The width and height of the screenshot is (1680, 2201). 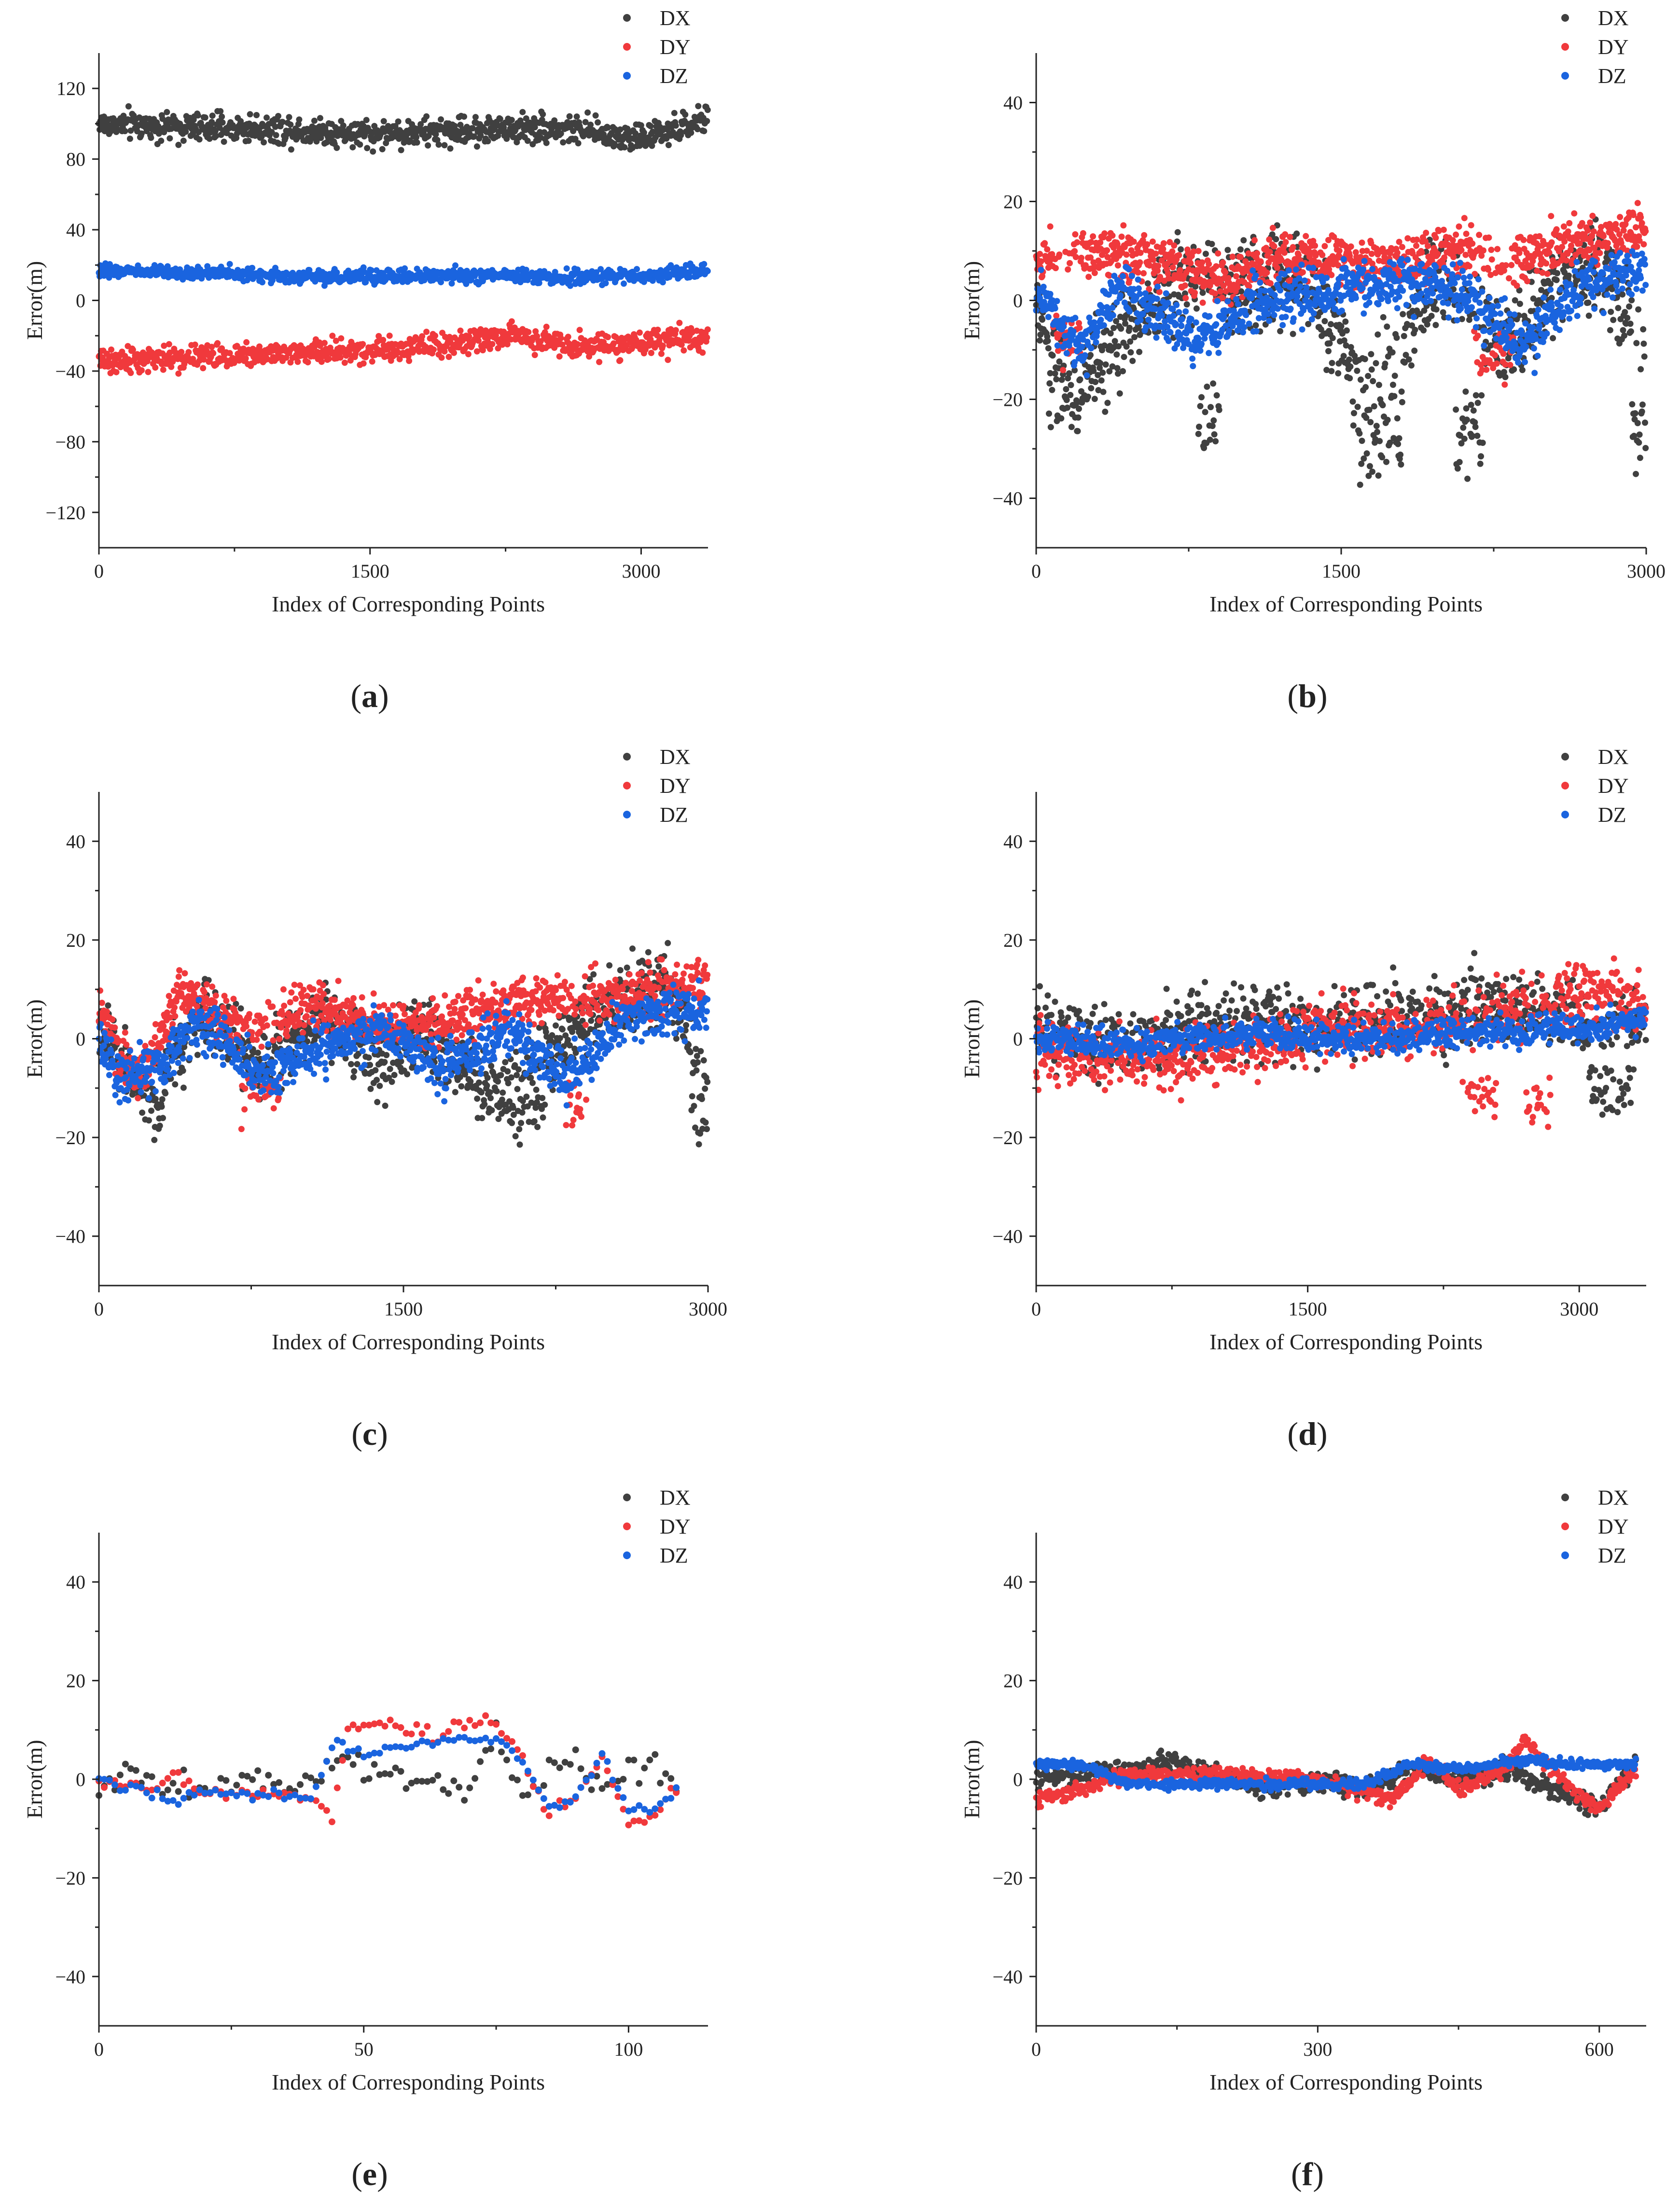 What do you see at coordinates (70, 371) in the screenshot?
I see `y-tick-label: −40` at bounding box center [70, 371].